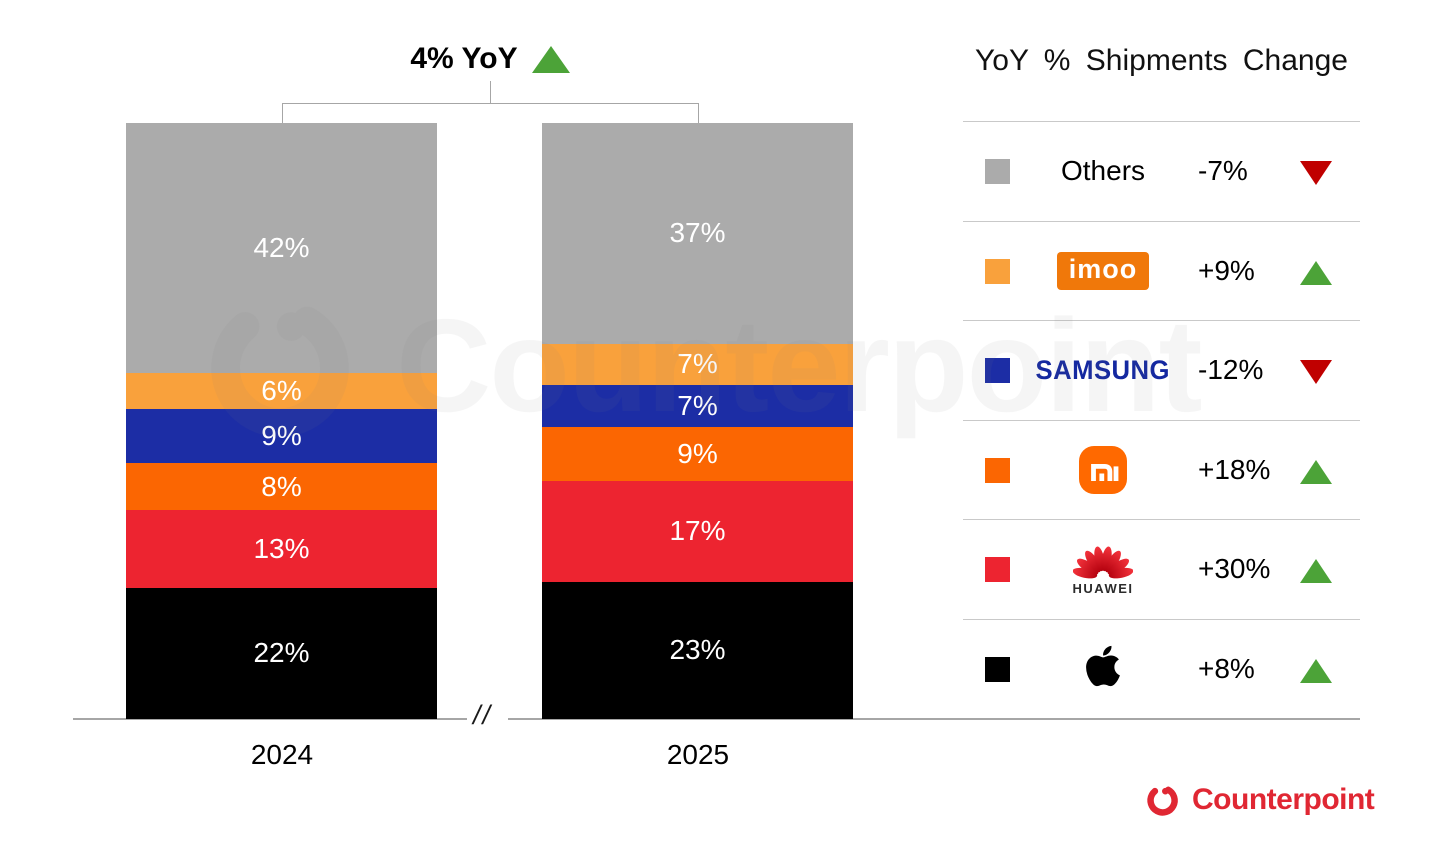  What do you see at coordinates (1162, 800) in the screenshot?
I see `counterpoint-logo-icon` at bounding box center [1162, 800].